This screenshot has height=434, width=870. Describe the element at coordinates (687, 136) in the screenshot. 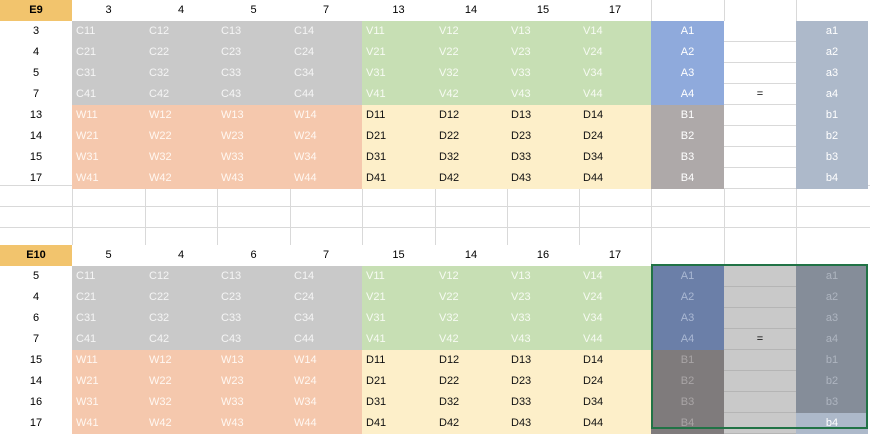

I see `vector-cell-left: B2` at that location.